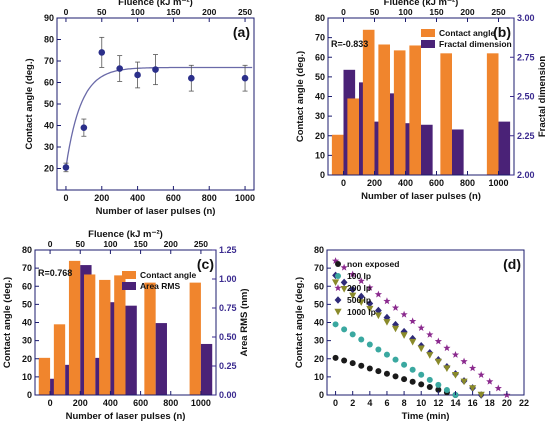  Describe the element at coordinates (205, 264) in the screenshot. I see `panel-label: (c)` at that location.